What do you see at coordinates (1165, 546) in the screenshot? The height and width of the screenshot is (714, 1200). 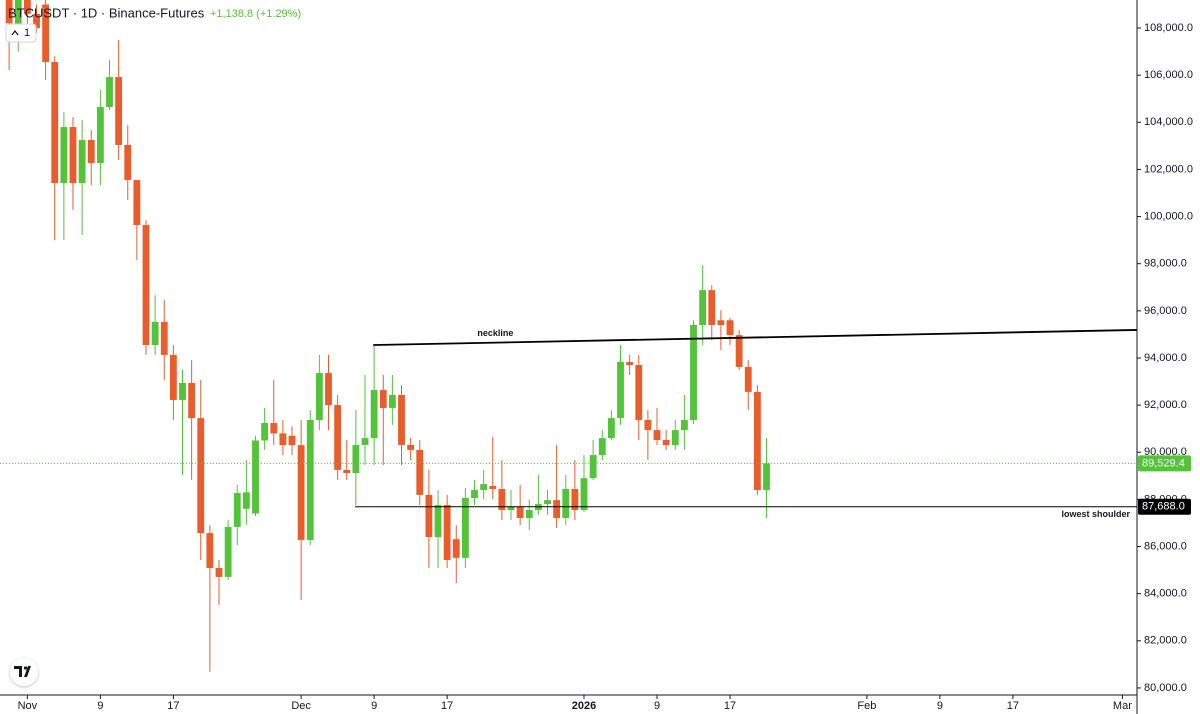 I see `y-tick-label: 86,000.0` at bounding box center [1165, 546].